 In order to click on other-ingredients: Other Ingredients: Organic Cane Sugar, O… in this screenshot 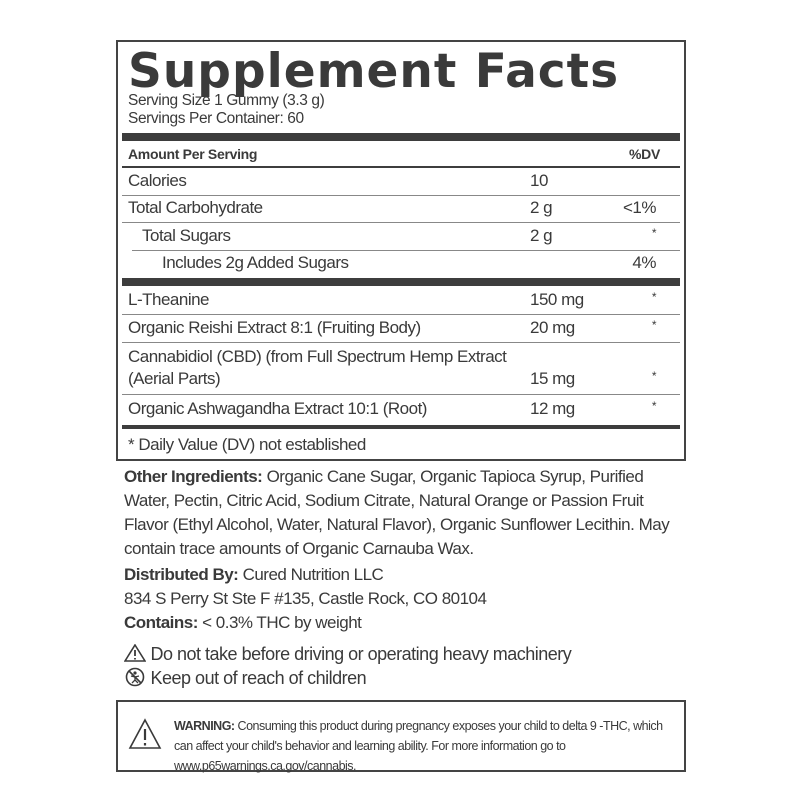, I will do `click(397, 512)`.